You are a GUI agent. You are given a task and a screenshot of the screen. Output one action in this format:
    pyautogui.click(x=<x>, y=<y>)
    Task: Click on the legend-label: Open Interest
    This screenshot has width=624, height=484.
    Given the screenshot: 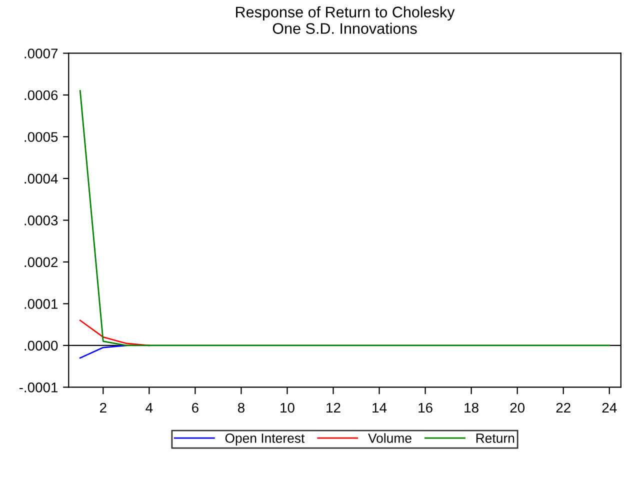 What is the action you would take?
    pyautogui.click(x=265, y=440)
    